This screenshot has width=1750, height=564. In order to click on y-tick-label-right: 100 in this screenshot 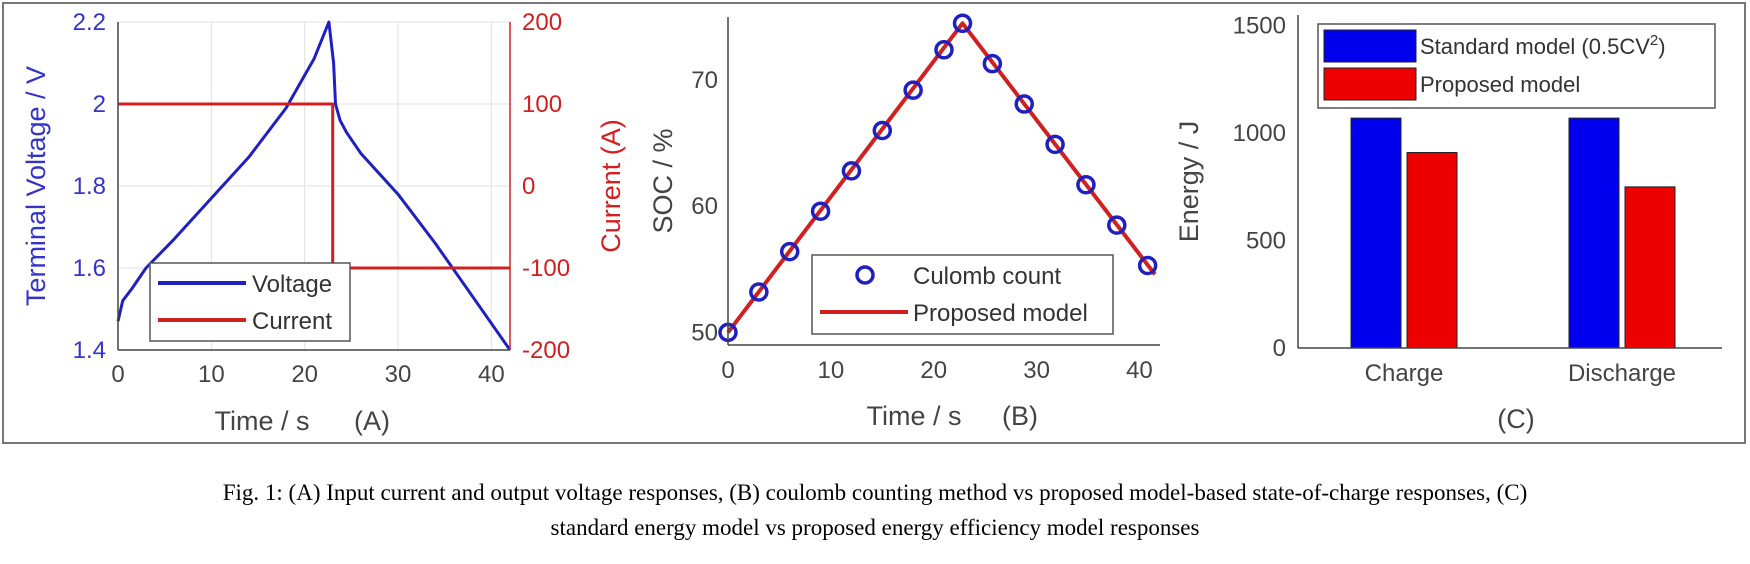, I will do `click(542, 104)`.